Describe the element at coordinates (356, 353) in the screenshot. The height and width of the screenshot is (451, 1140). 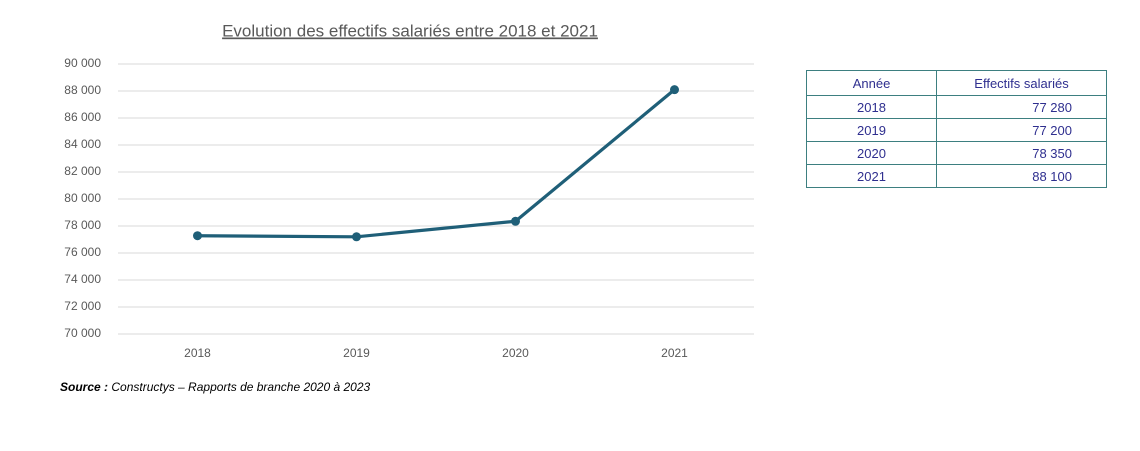
I see `x-tick-label: 2019` at that location.